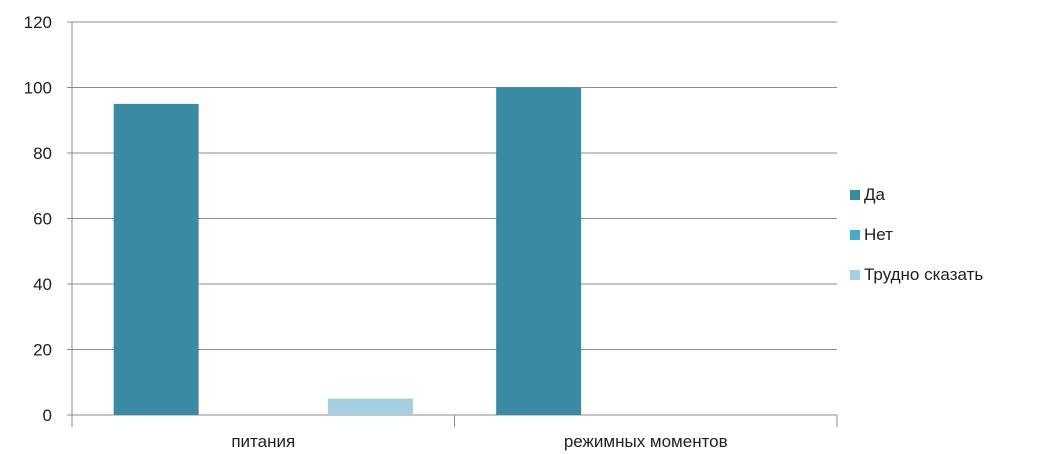  Describe the element at coordinates (38, 88) in the screenshot. I see `y-tick-label: 100` at that location.